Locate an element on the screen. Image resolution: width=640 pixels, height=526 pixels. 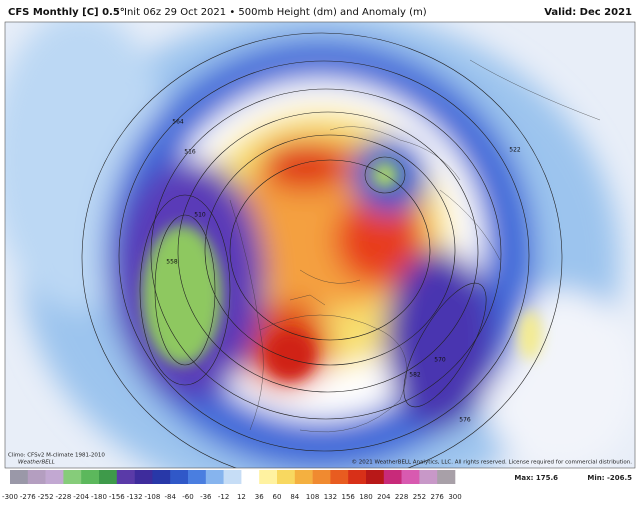
colorbar-label: -36 is located at coordinates (206, 497).